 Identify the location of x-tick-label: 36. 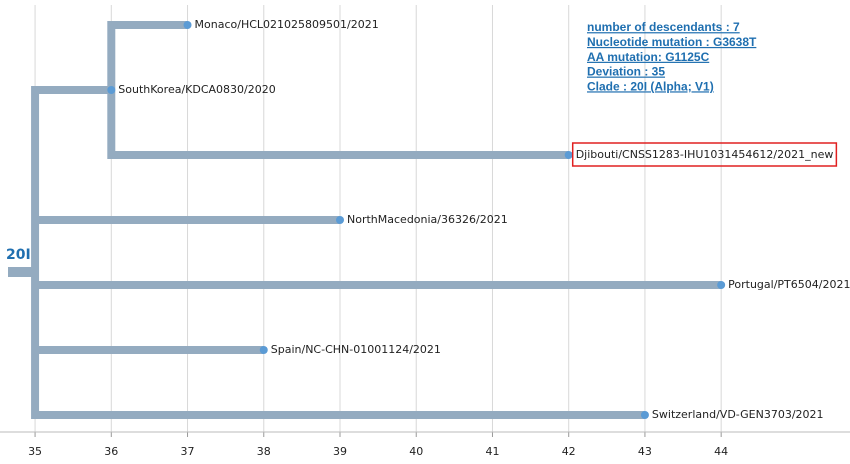
(111, 451).